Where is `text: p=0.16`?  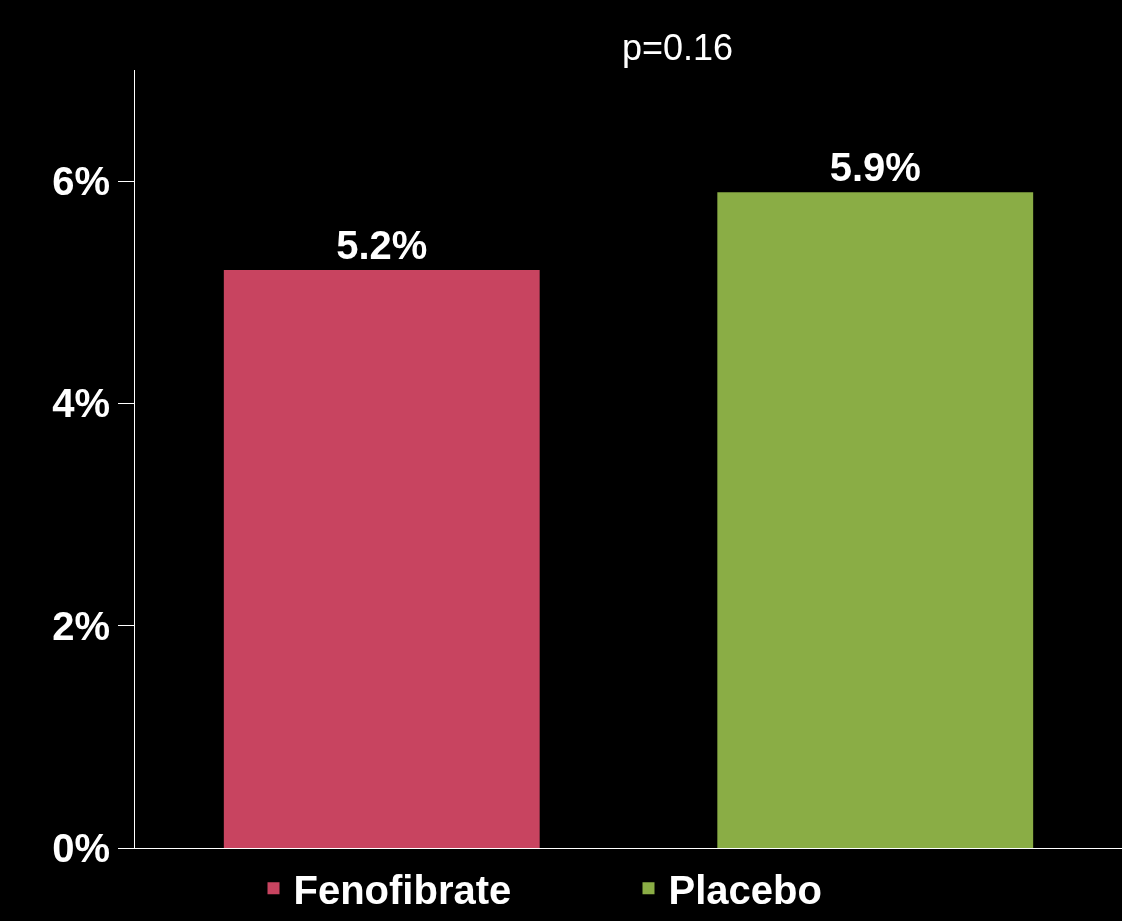
text: p=0.16 is located at coordinates (678, 47).